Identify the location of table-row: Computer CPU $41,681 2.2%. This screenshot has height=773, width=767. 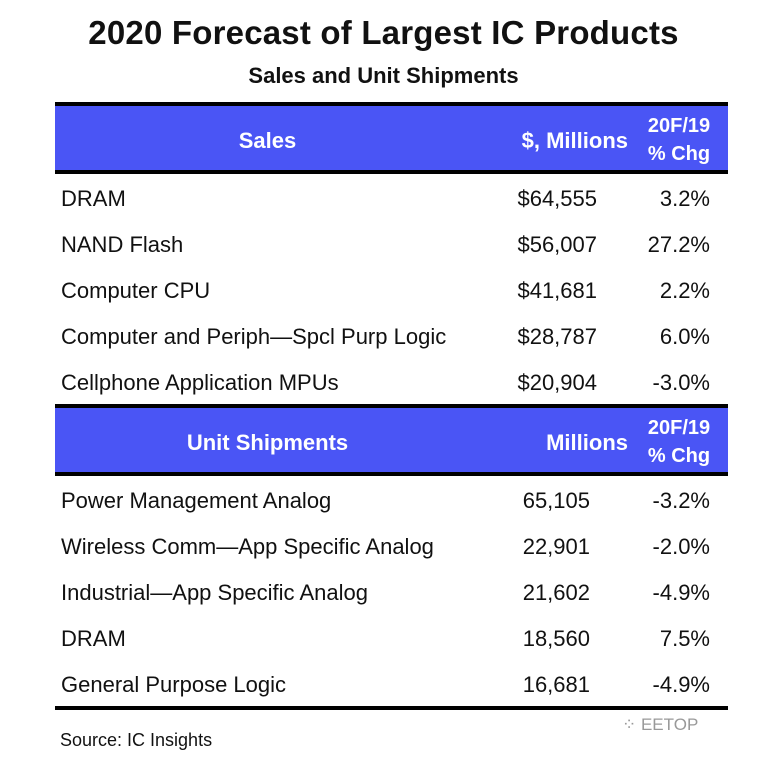
(385, 290).